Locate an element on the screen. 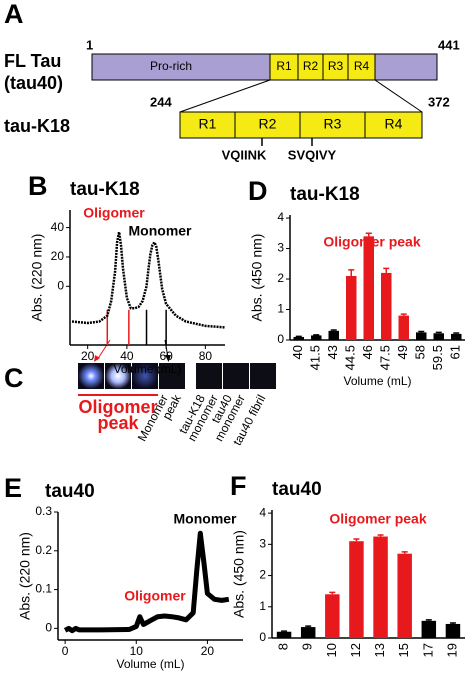 The image size is (474, 674). x-tick-label: 44.5 is located at coordinates (350, 357).